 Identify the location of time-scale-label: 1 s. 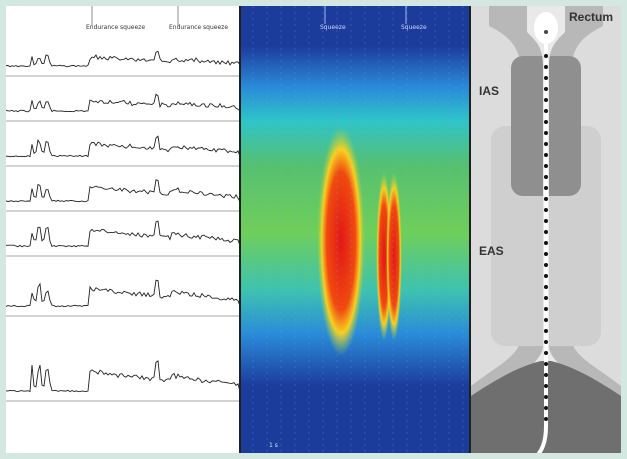
(273, 445).